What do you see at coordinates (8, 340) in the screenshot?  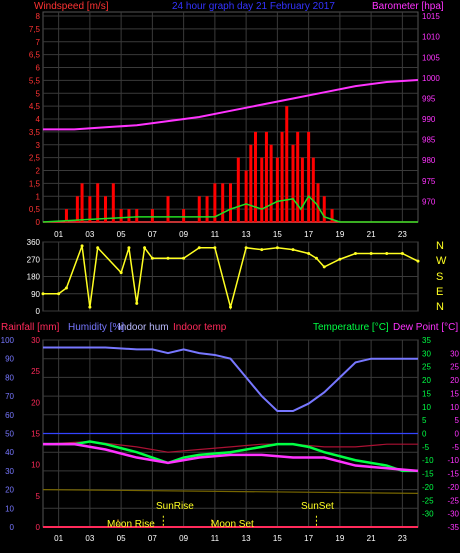 I see `humidity-y-tick: 100` at bounding box center [8, 340].